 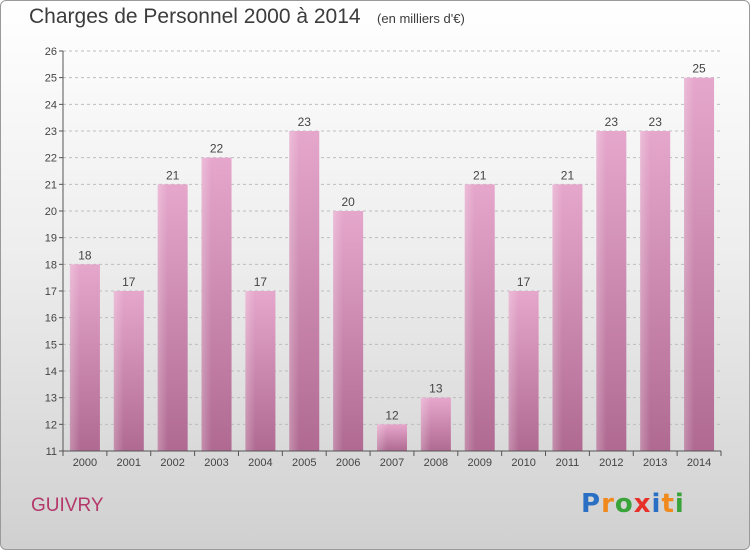 What do you see at coordinates (436, 463) in the screenshot?
I see `x-tick-label: 2008` at bounding box center [436, 463].